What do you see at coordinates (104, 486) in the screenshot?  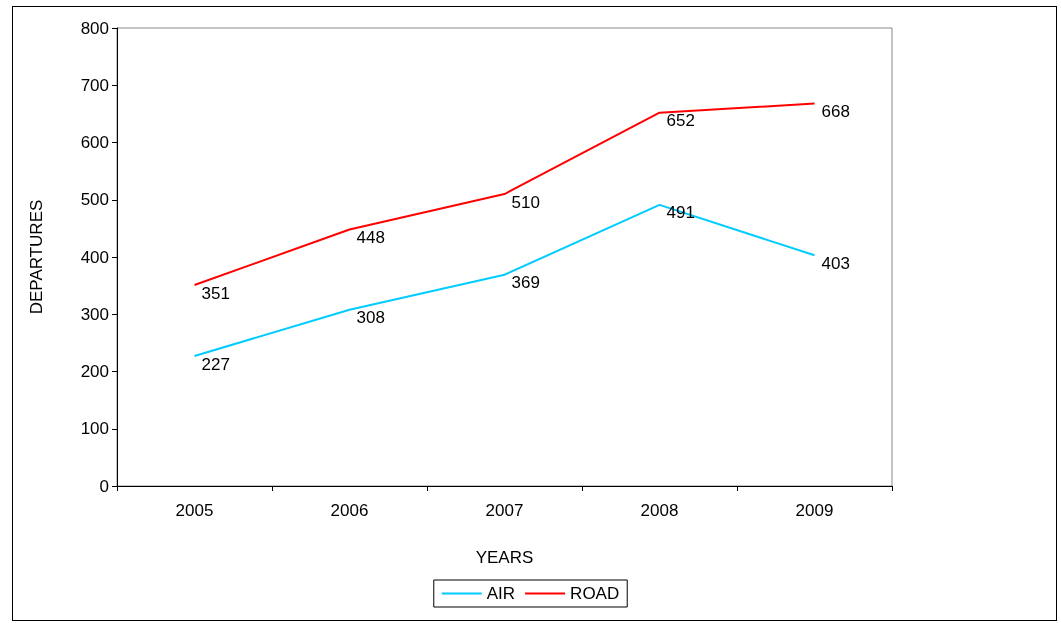 I see `y-tick-label: 0` at bounding box center [104, 486].